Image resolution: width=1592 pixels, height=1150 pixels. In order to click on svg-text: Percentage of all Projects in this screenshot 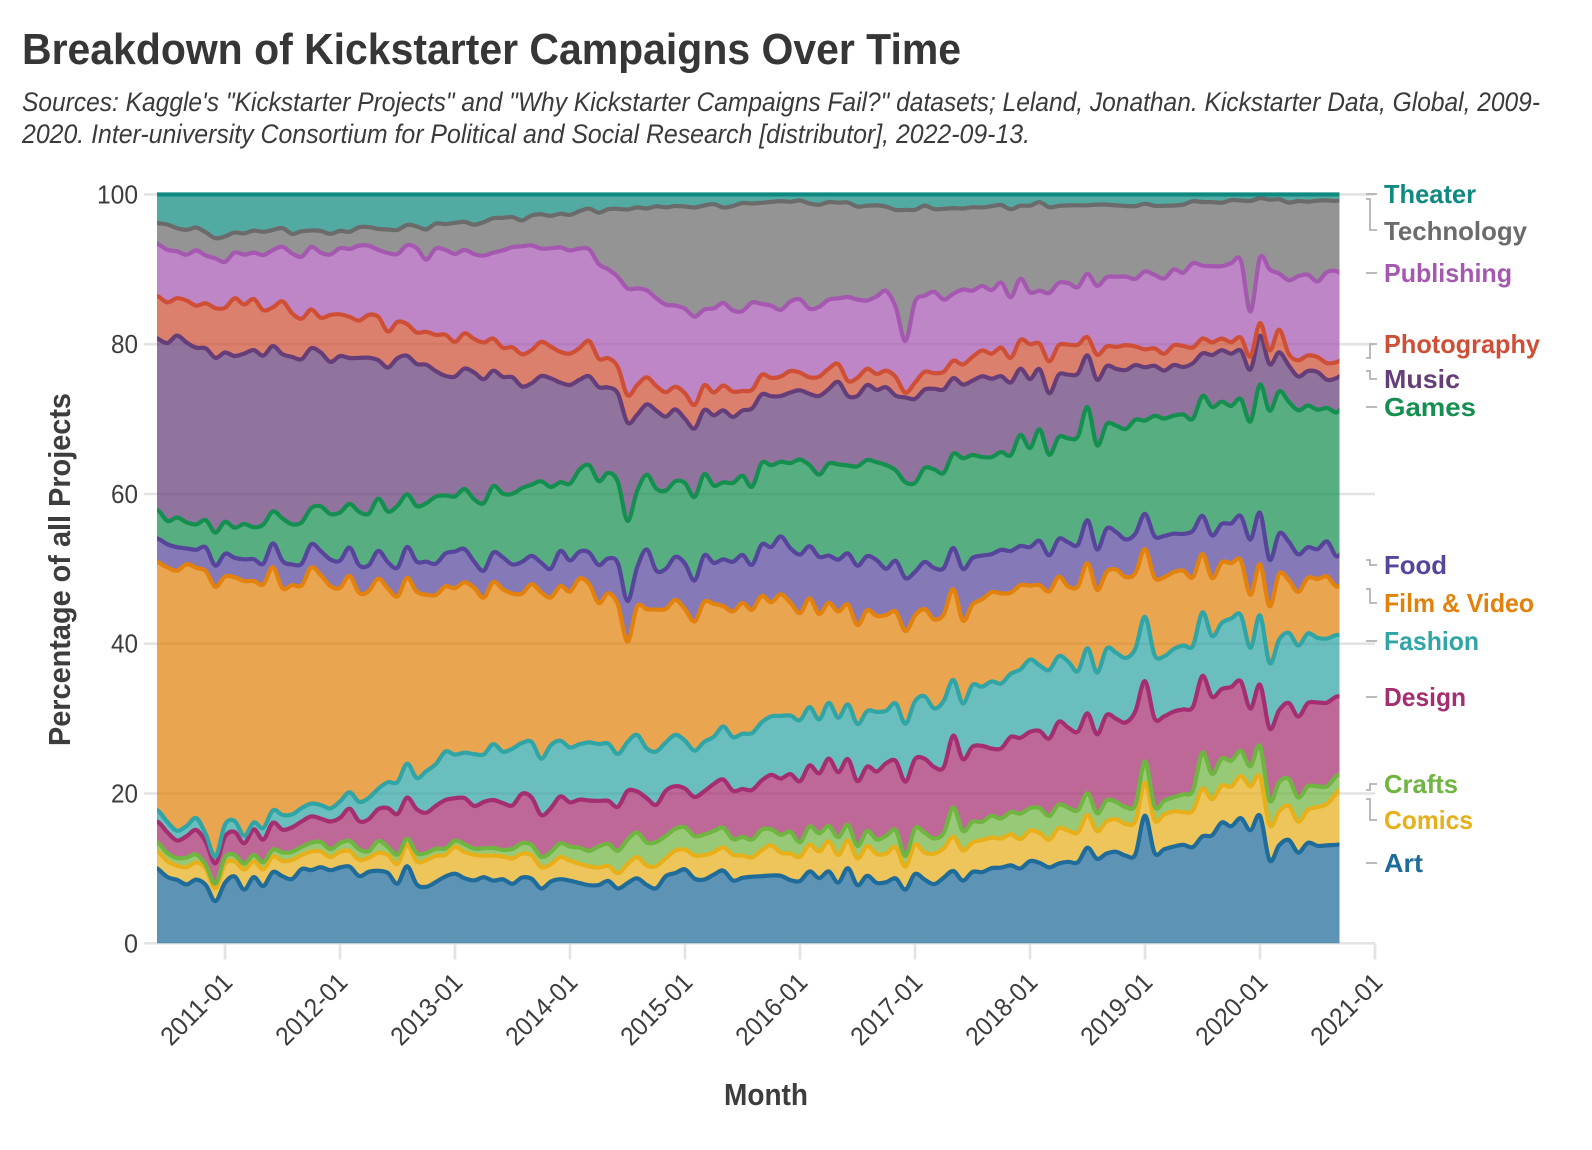, I will do `click(59, 569)`.